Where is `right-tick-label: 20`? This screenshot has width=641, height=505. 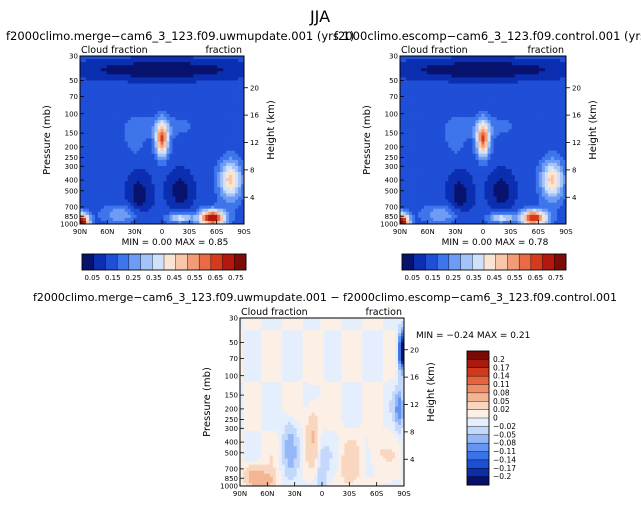
right-tick-label: 20 is located at coordinates (254, 88).